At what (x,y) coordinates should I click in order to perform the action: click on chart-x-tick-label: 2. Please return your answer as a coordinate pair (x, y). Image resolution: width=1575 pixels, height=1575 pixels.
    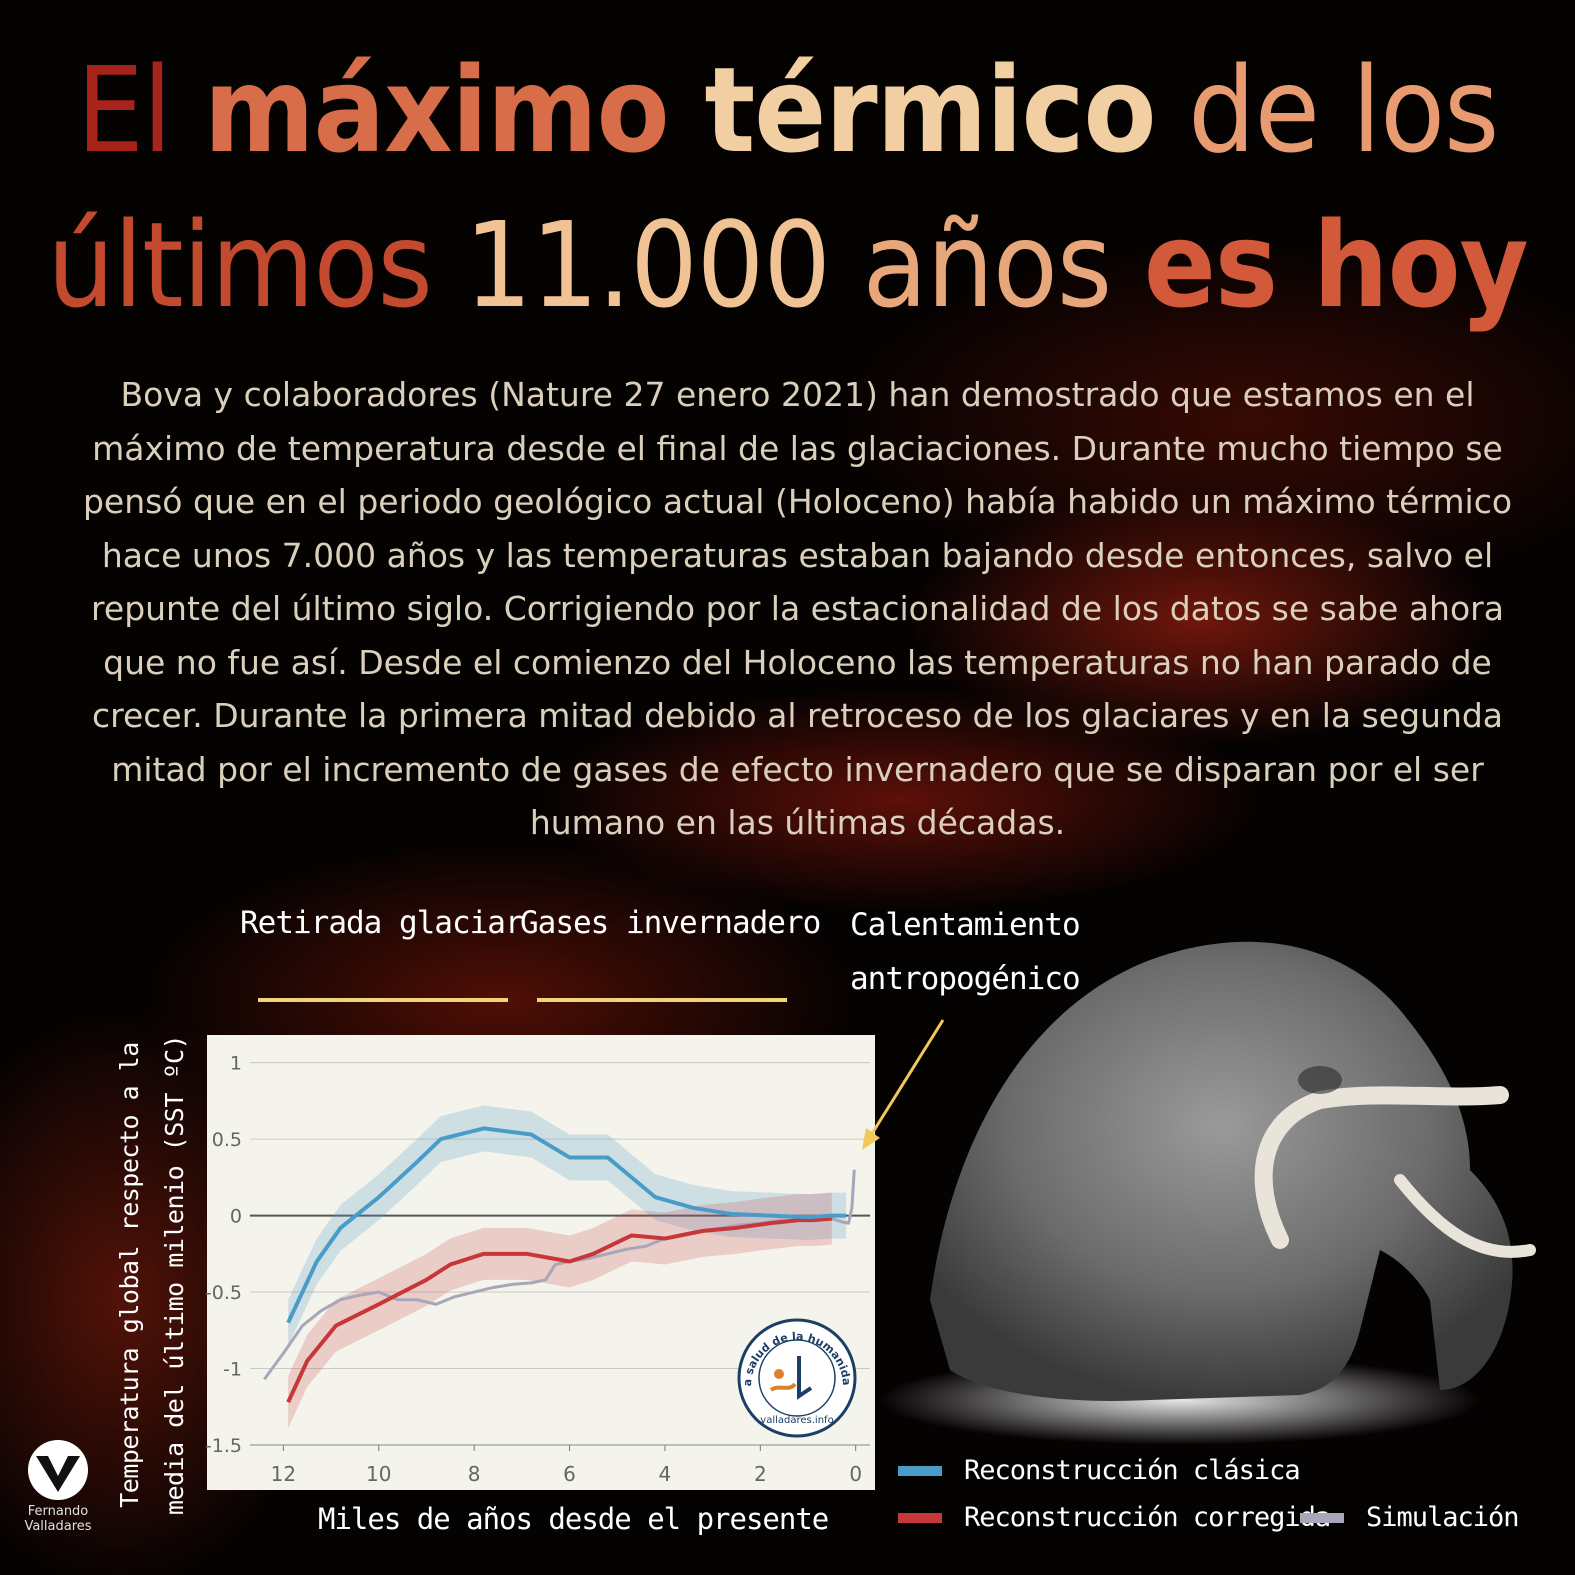
    Looking at the image, I should click on (760, 1474).